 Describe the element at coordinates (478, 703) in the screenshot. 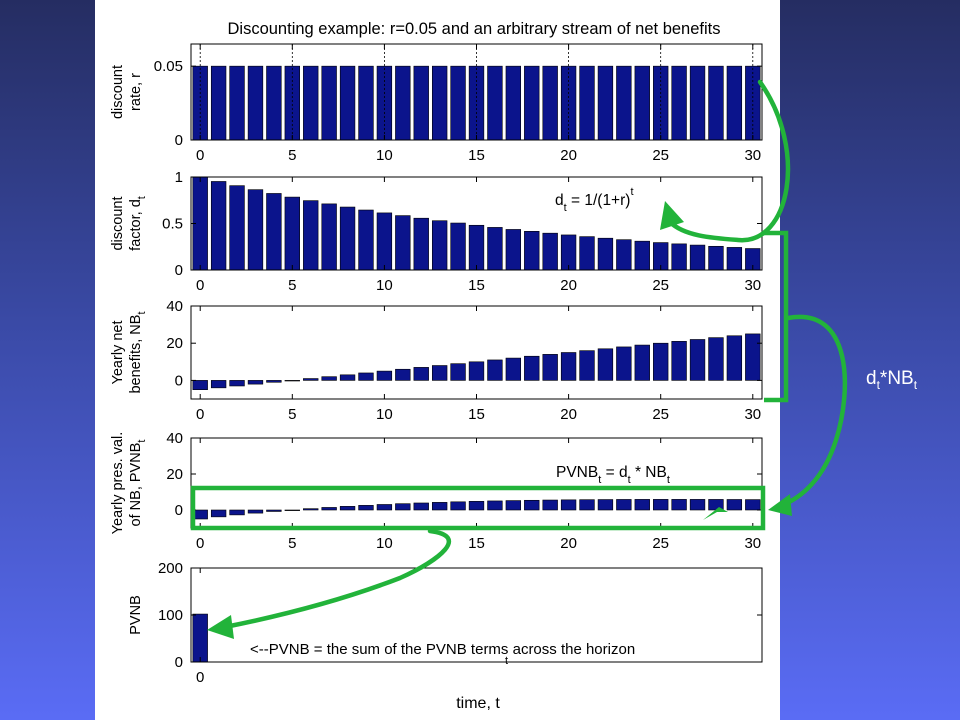

I see `x-axis-label: time, t` at that location.